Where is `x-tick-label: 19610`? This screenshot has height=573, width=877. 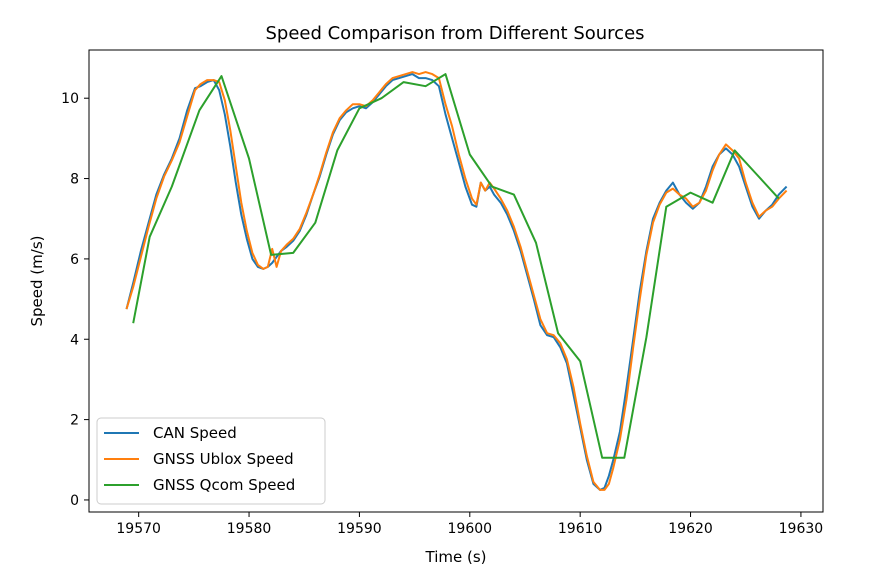
x-tick-label: 19610 is located at coordinates (580, 529).